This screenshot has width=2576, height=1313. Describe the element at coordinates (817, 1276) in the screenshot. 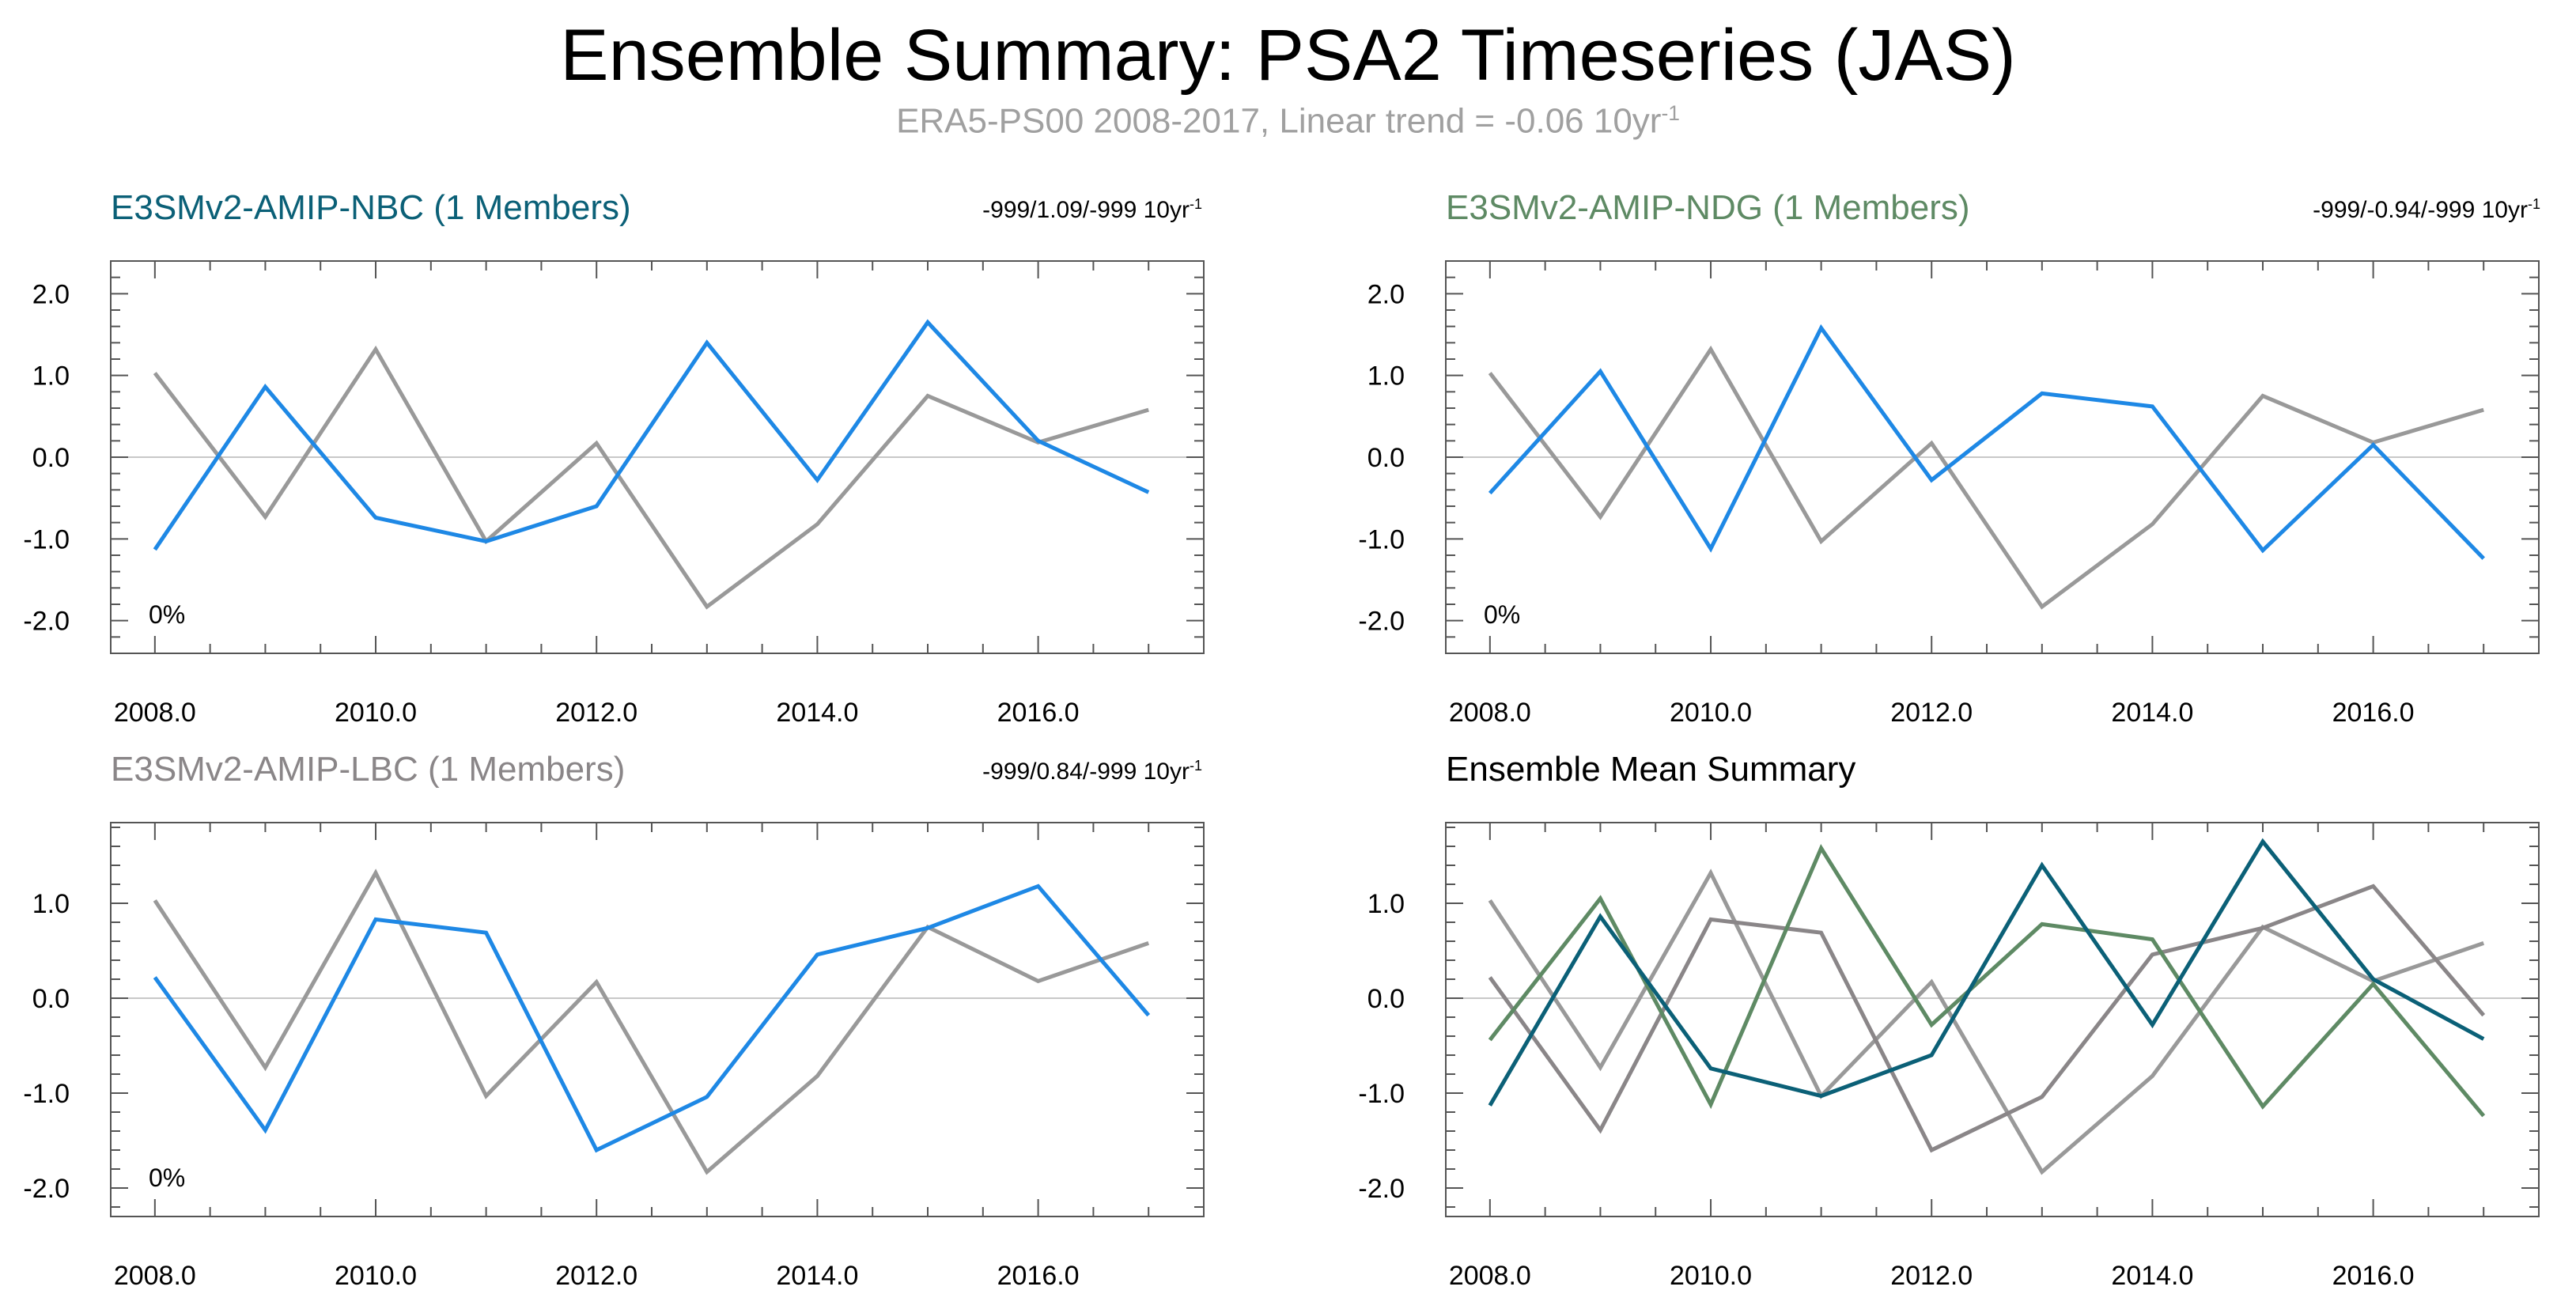

I see `x-tick-label-lbc: 2014.0` at that location.